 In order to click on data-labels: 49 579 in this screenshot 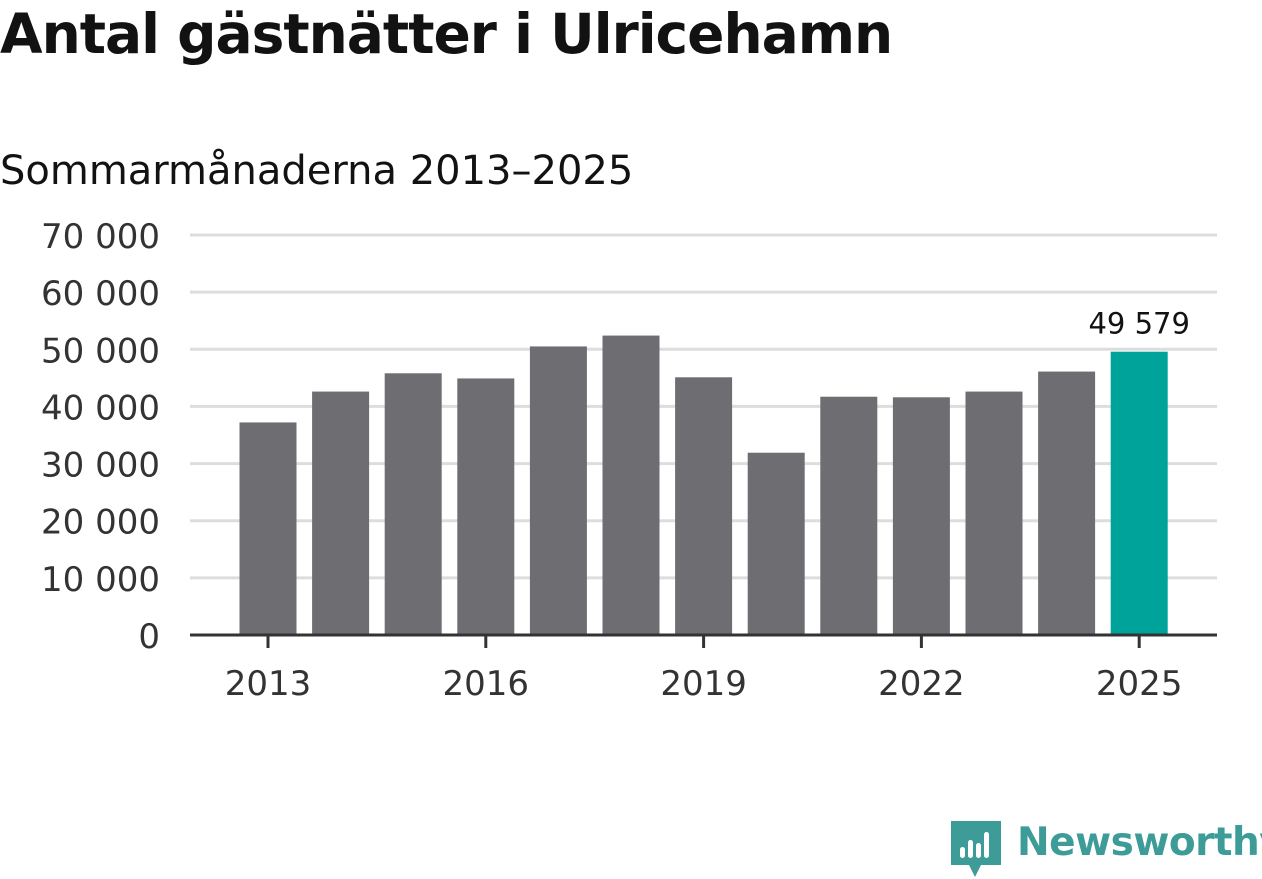, I will do `click(1138, 324)`.